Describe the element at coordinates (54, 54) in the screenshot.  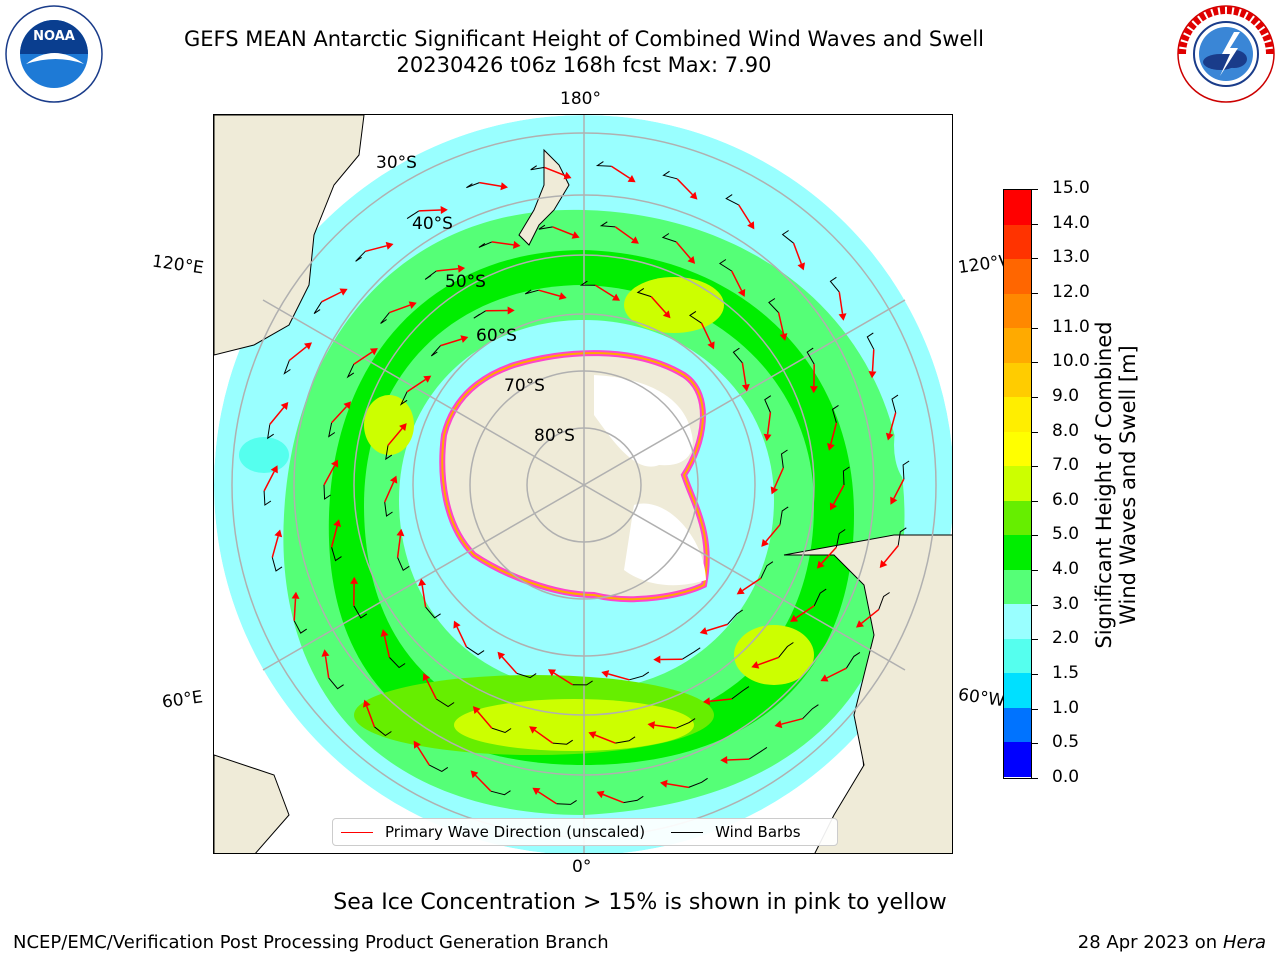
I see `noaa-logo: NOAA` at that location.